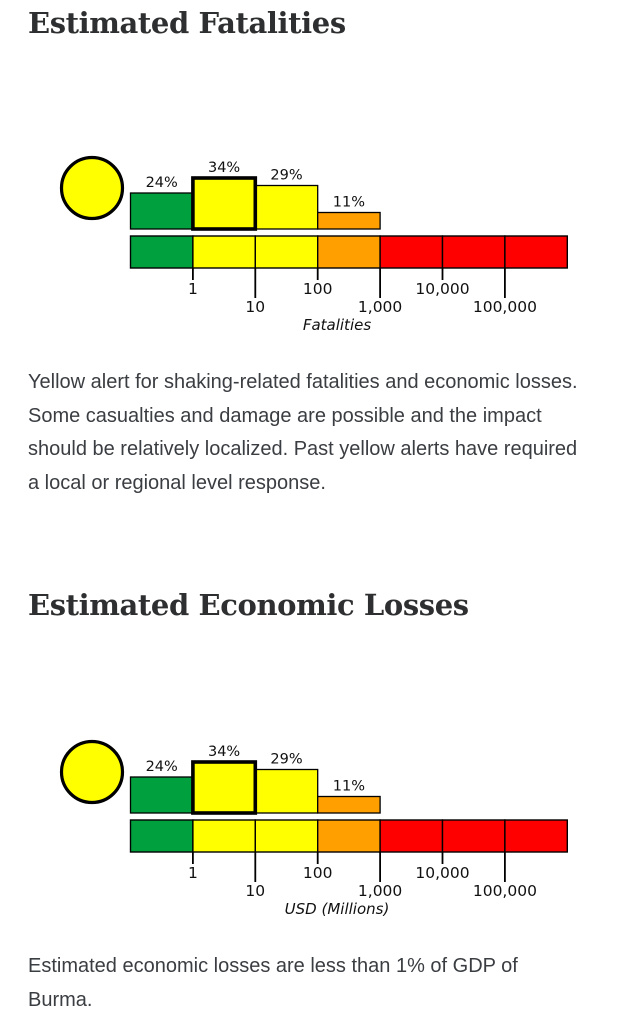 This screenshot has height=1024, width=624. What do you see at coordinates (337, 909) in the screenshot?
I see `axis-title: USD (Millions)` at bounding box center [337, 909].